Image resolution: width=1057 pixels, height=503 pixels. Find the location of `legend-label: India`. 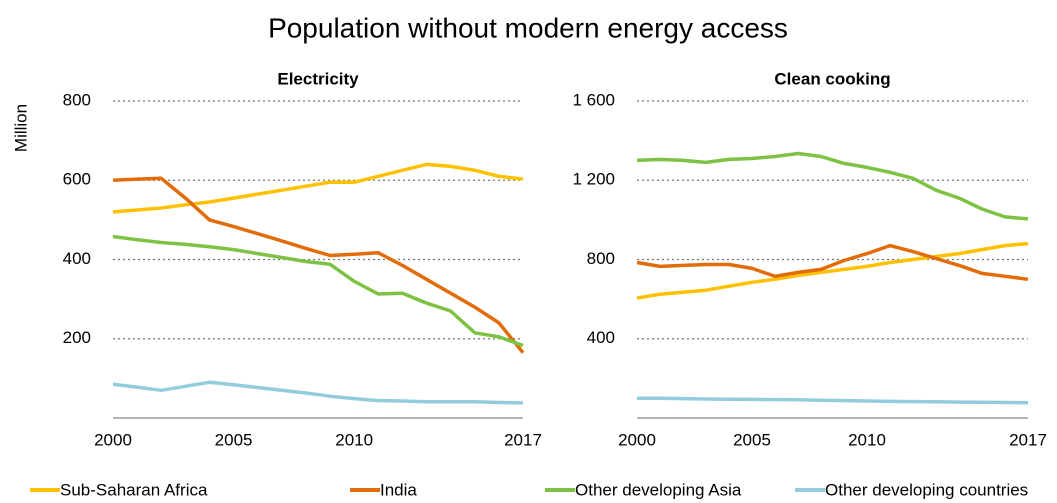

legend-label: India is located at coordinates (398, 489).